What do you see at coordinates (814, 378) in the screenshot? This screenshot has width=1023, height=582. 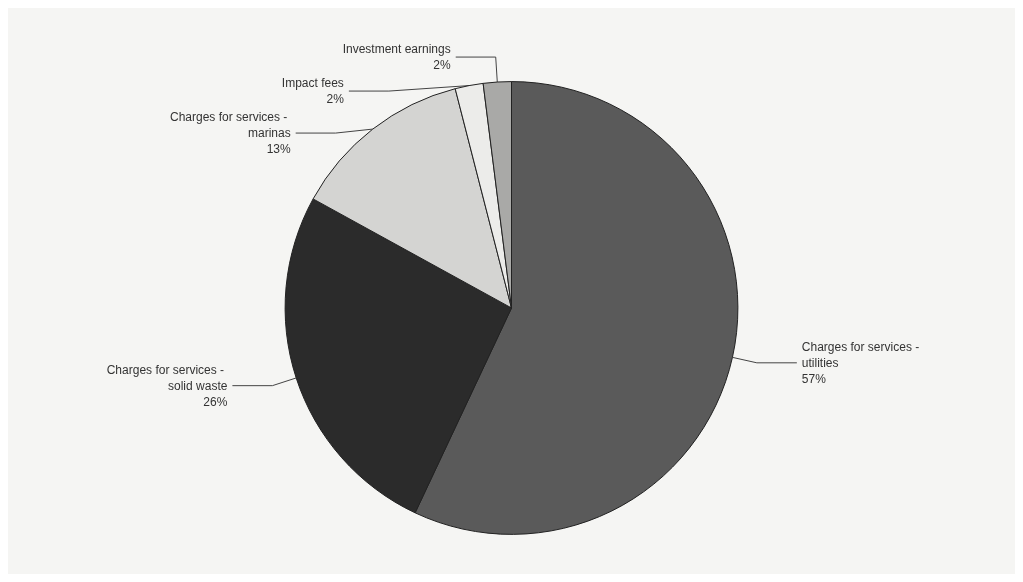 I see `data-label: 57%` at bounding box center [814, 378].